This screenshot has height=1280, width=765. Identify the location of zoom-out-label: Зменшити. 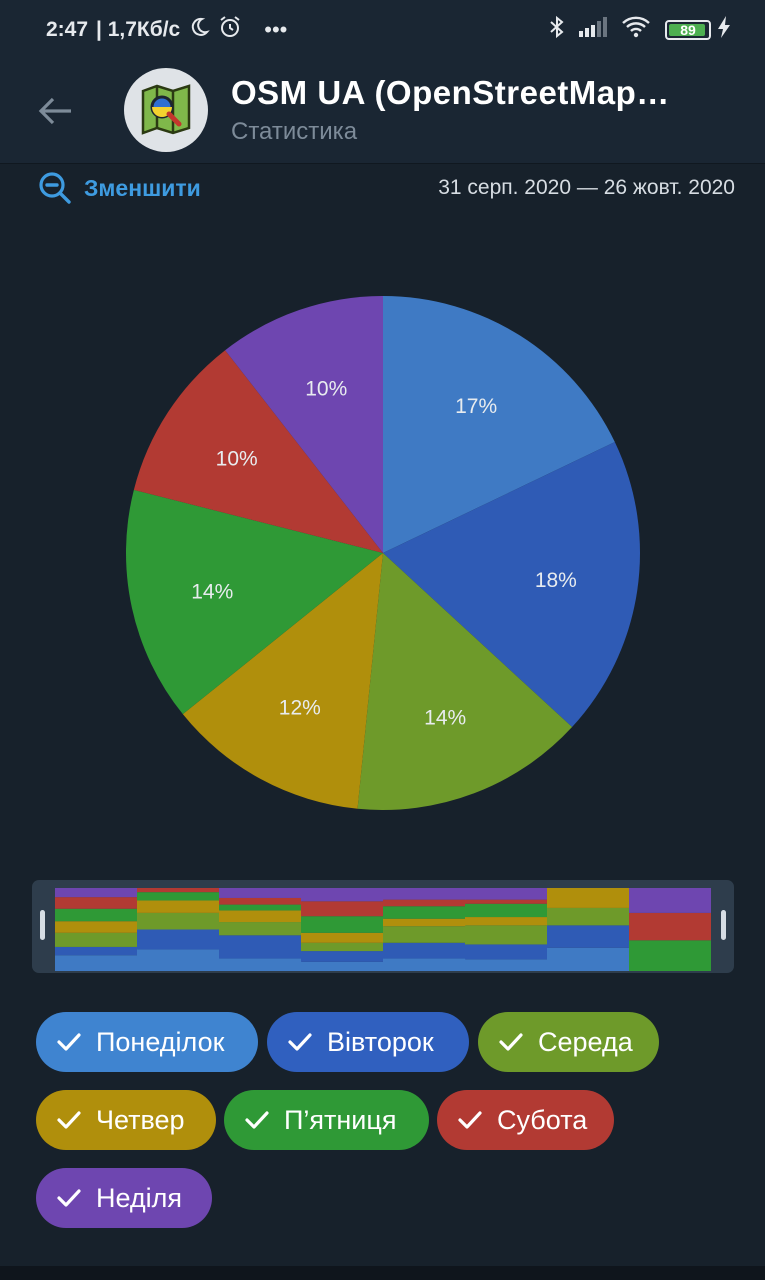
(142, 187).